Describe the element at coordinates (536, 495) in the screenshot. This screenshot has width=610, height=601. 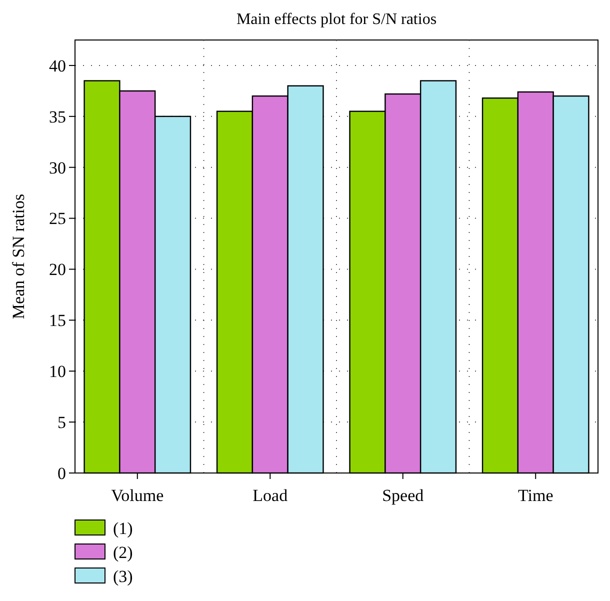
I see `x-tick-label: Time` at that location.